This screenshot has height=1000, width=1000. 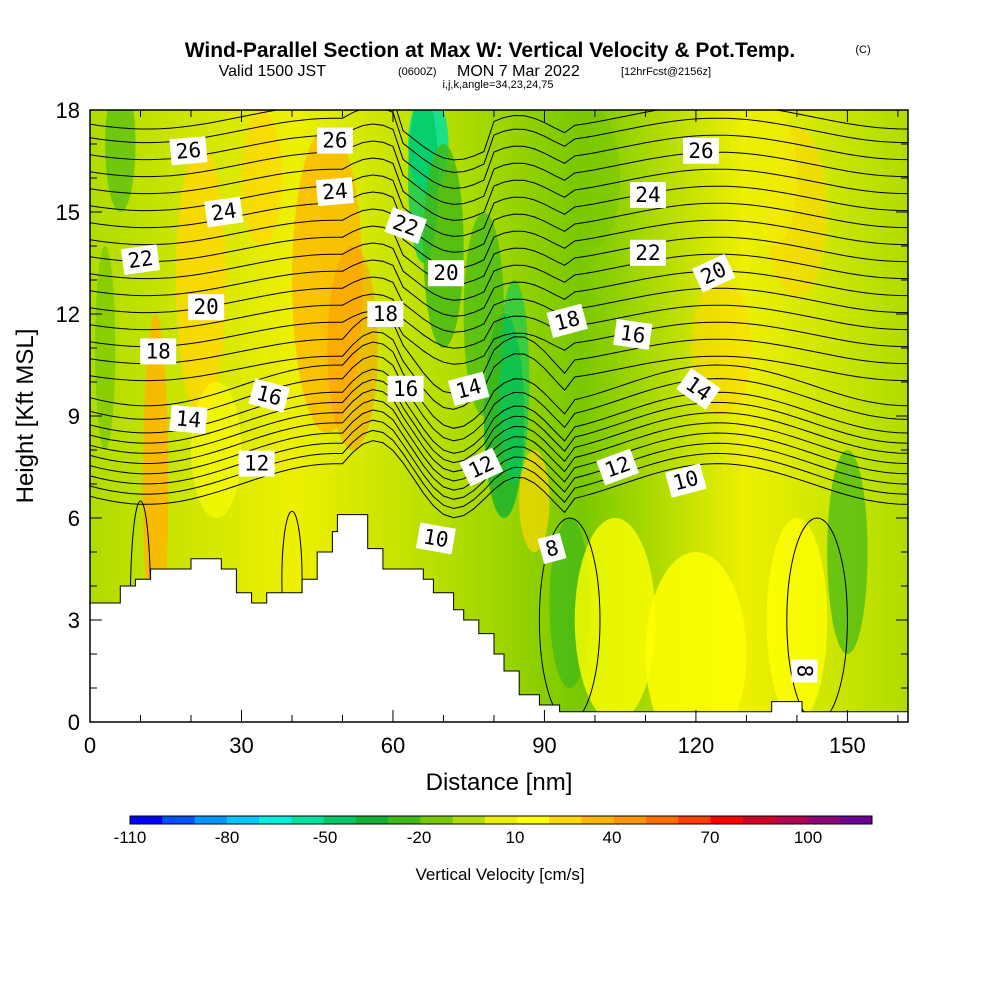 What do you see at coordinates (74, 416) in the screenshot?
I see `y-tick-label: 9` at bounding box center [74, 416].